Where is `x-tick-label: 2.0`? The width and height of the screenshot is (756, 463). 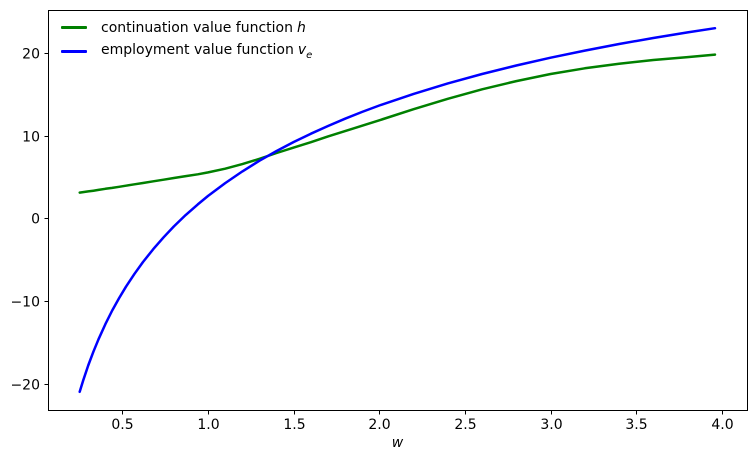
x-tick-label: 2.0 is located at coordinates (379, 425).